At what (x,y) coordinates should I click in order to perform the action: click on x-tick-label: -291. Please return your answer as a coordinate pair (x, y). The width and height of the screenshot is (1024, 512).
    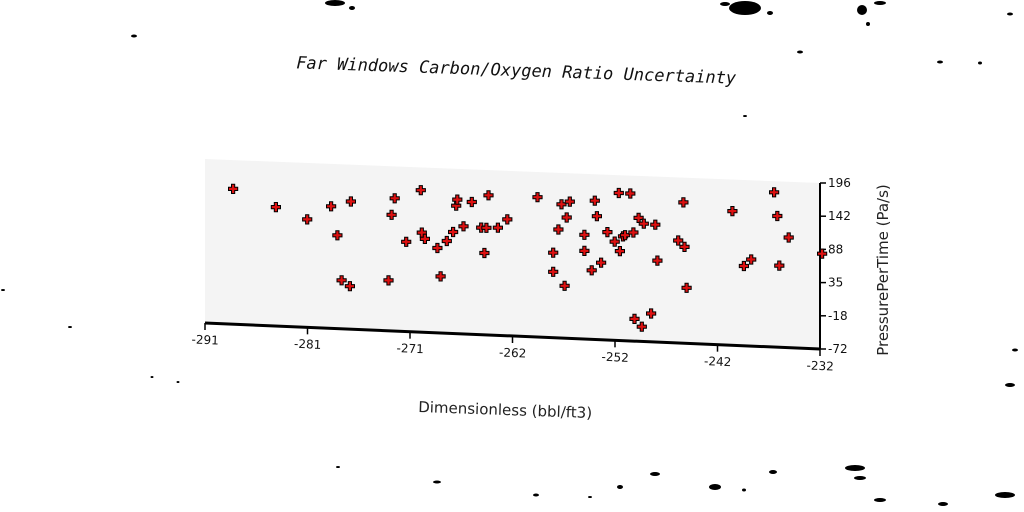
    Looking at the image, I should click on (205, 339).